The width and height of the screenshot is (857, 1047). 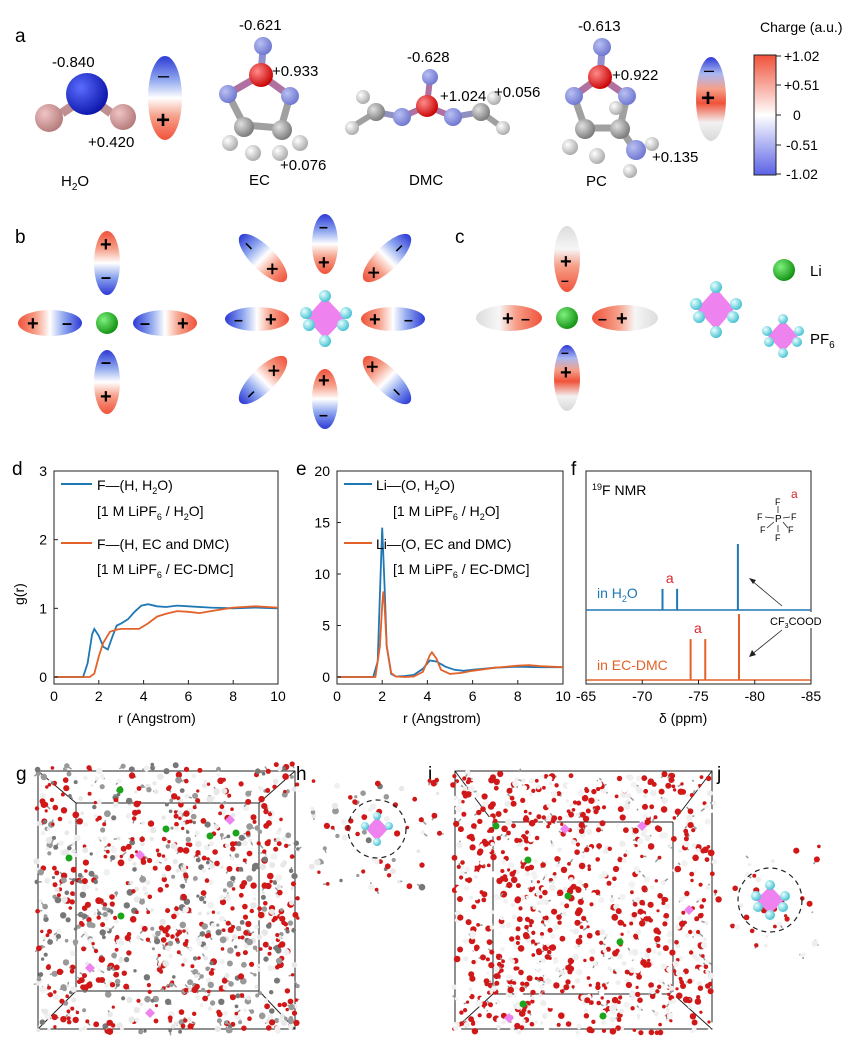 What do you see at coordinates (322, 574) in the screenshot?
I see `chart-e-ytick-label: 10` at bounding box center [322, 574].